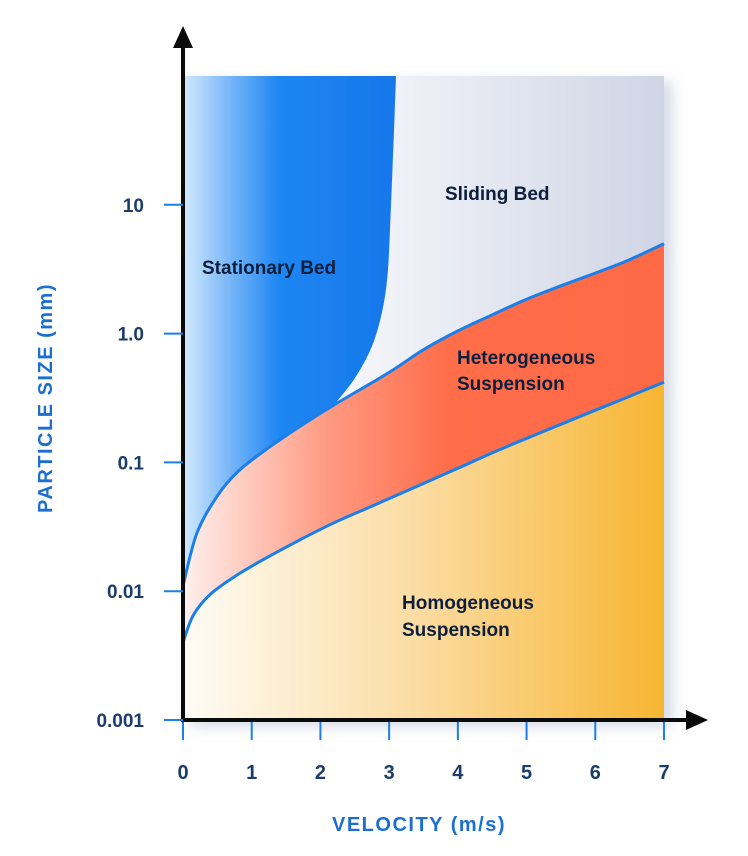  Describe the element at coordinates (444, 720) in the screenshot. I see `x-axis` at that location.